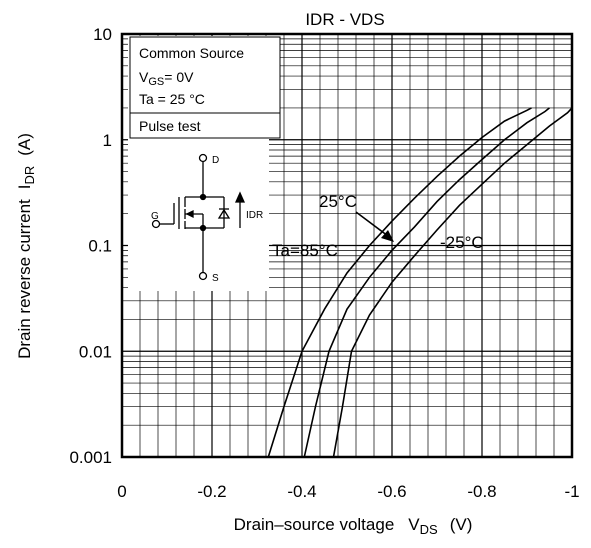  What do you see at coordinates (481, 491) in the screenshot?
I see `x-tick-label: -0.8` at bounding box center [481, 491].